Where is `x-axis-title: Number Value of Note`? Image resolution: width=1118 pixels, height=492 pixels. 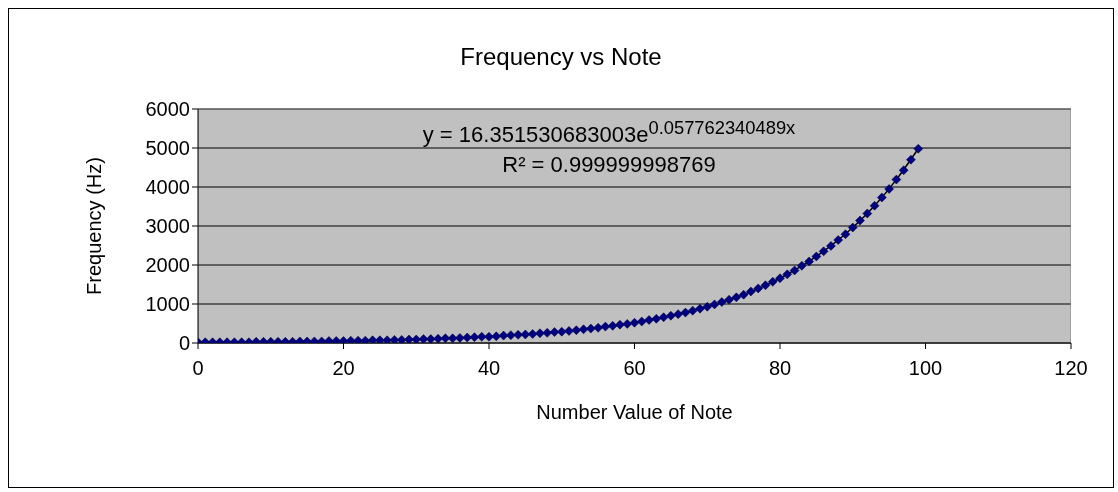 x-axis-title: Number Value of Note is located at coordinates (634, 412).